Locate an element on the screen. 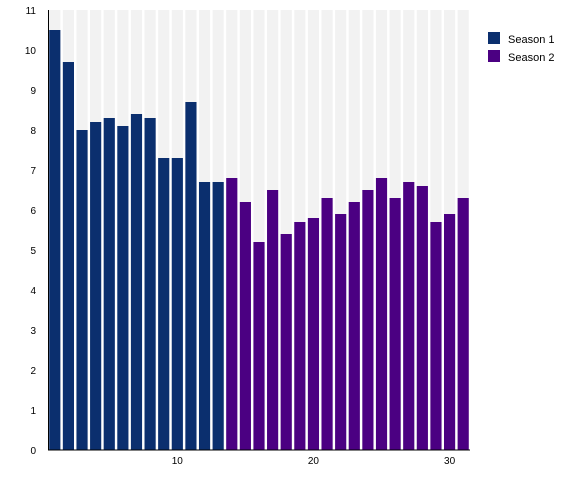 This screenshot has width=570, height=500. y-tick-labels: 0 1 2 3 4 5 6 7 8 9 10 11 is located at coordinates (31, 231).